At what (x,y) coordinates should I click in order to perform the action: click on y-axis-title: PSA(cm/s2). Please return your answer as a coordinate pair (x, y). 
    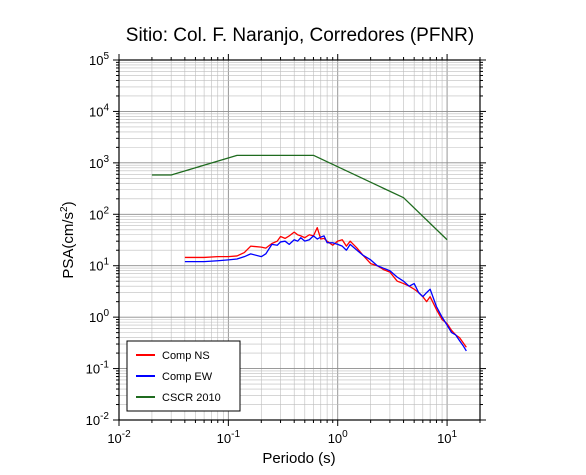
    Looking at the image, I should click on (68, 239).